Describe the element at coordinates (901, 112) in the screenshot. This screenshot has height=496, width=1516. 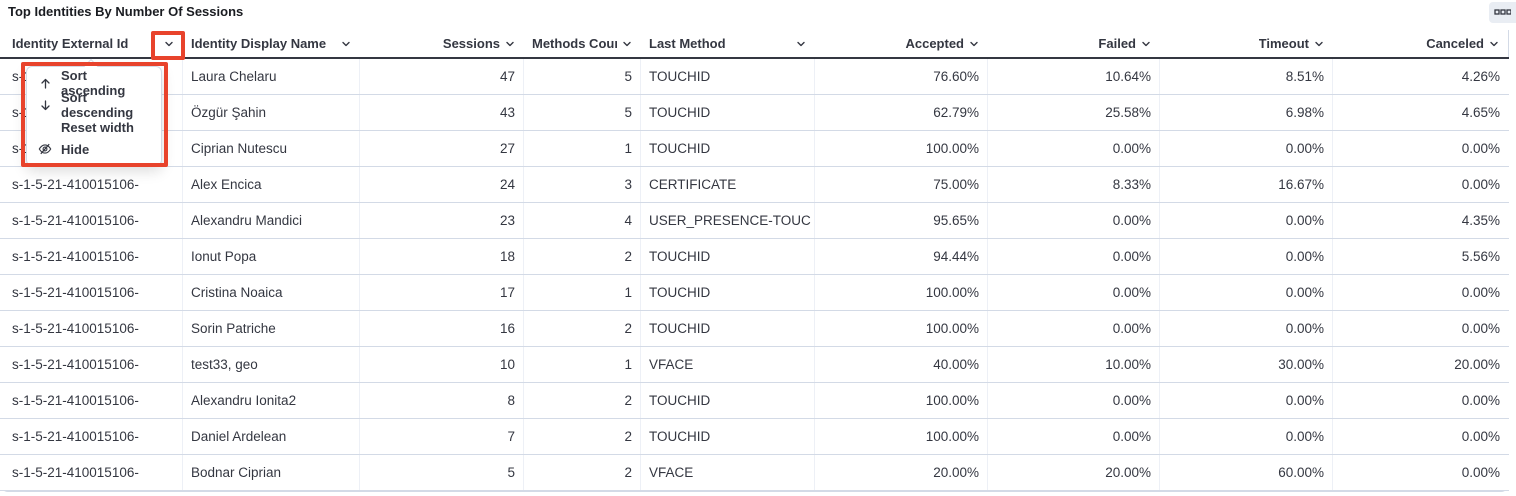
I see `cell-accepted: 62.79%` at that location.